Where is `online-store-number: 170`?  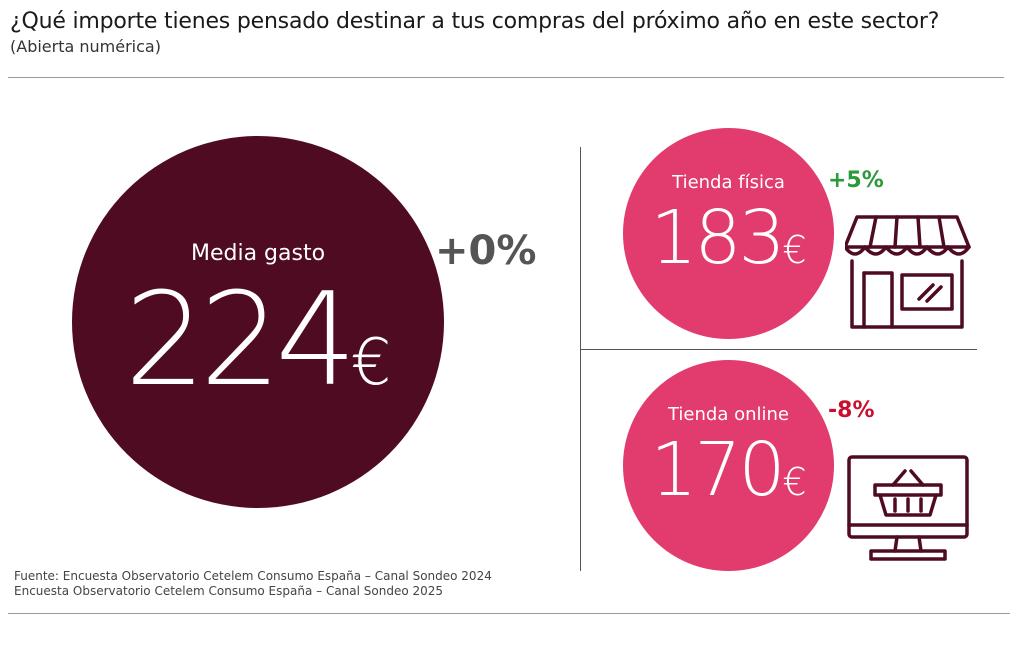
online-store-number: 170 is located at coordinates (717, 470).